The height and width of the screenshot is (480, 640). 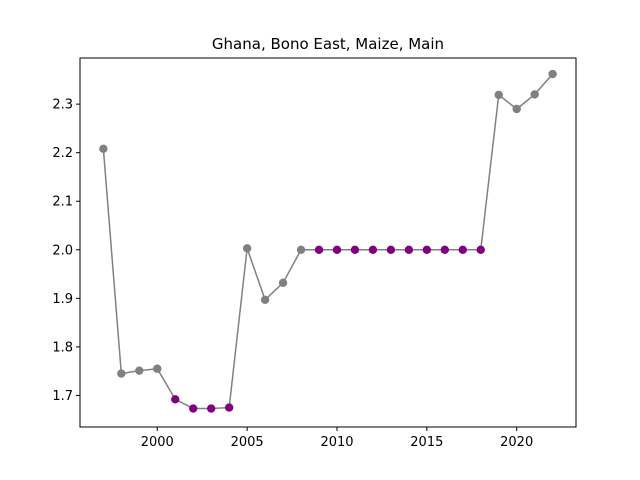 I want to click on x-tick-label: 2015, so click(x=426, y=442).